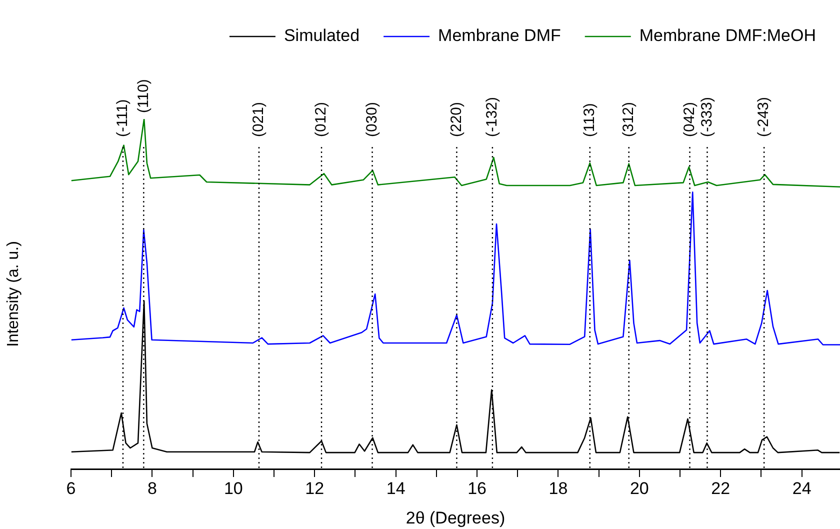 The image size is (840, 529). I want to click on legend-label: Membrane DMF, so click(499, 36).